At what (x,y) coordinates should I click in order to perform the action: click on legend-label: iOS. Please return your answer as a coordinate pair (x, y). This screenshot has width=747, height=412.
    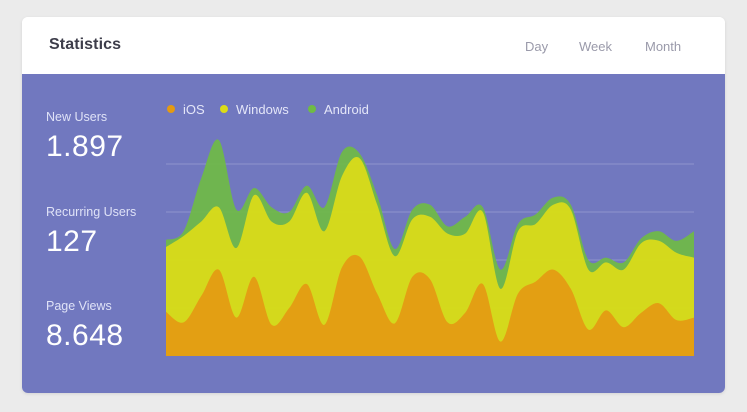
    Looking at the image, I should click on (194, 109).